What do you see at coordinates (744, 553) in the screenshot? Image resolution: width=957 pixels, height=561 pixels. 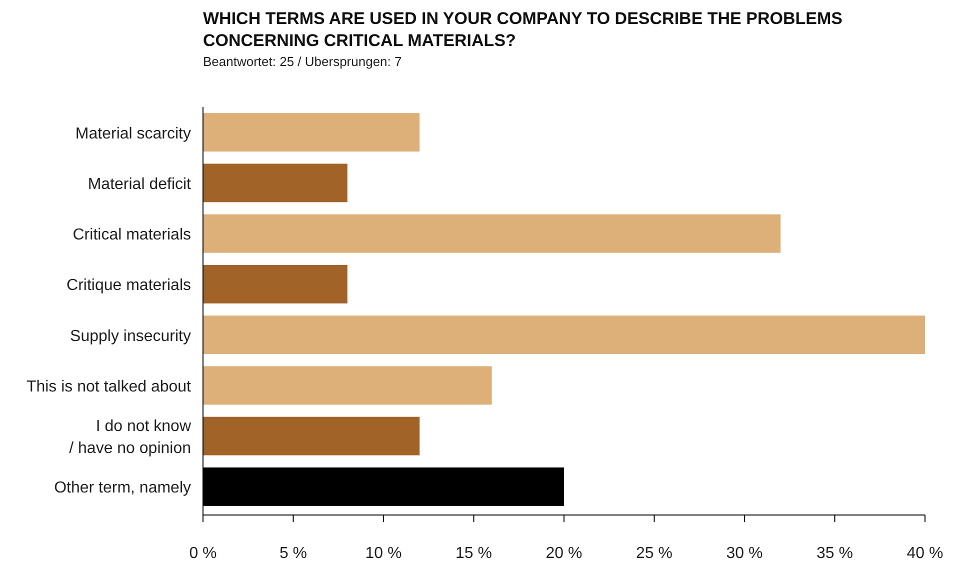 I see `x-tick-label: 30 %` at bounding box center [744, 553].